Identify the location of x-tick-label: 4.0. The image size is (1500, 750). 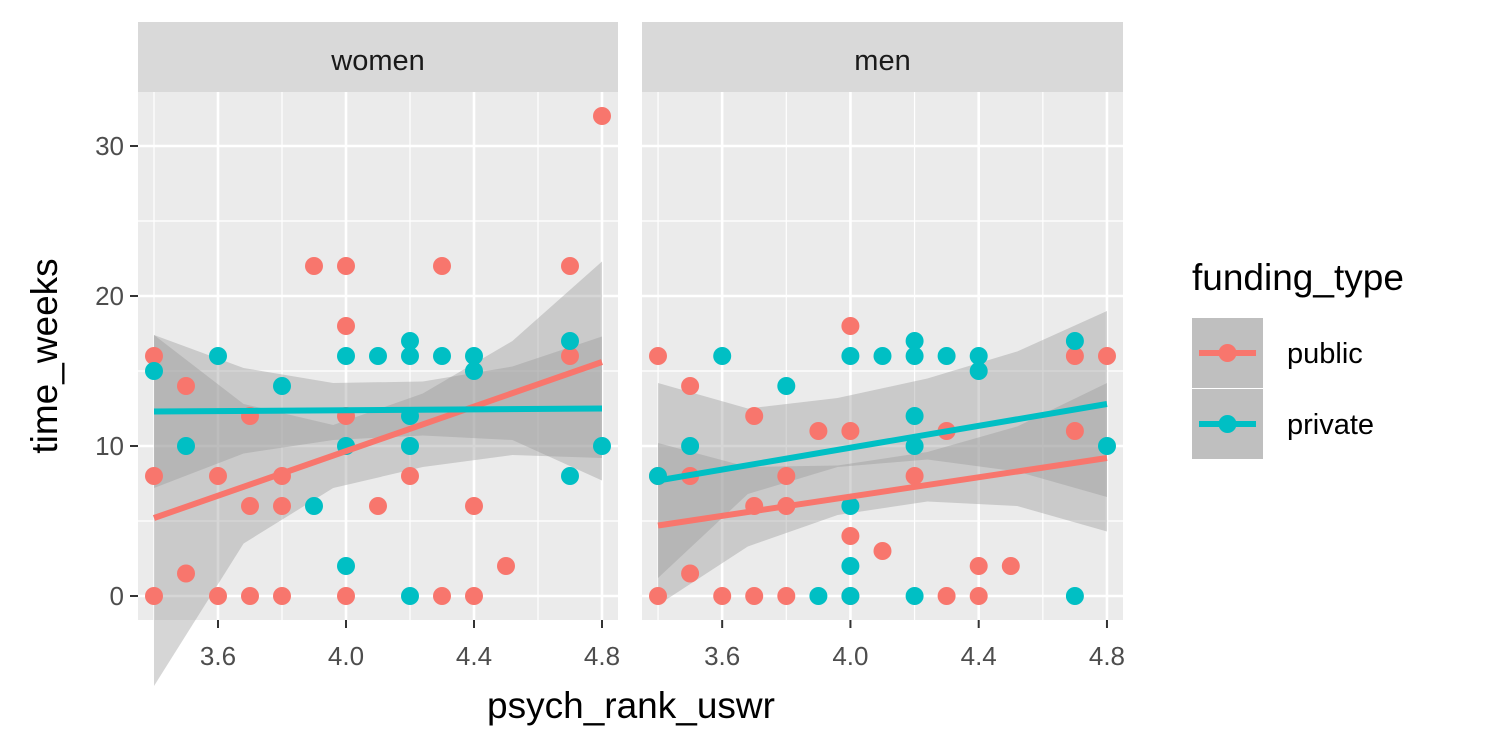
(346, 656).